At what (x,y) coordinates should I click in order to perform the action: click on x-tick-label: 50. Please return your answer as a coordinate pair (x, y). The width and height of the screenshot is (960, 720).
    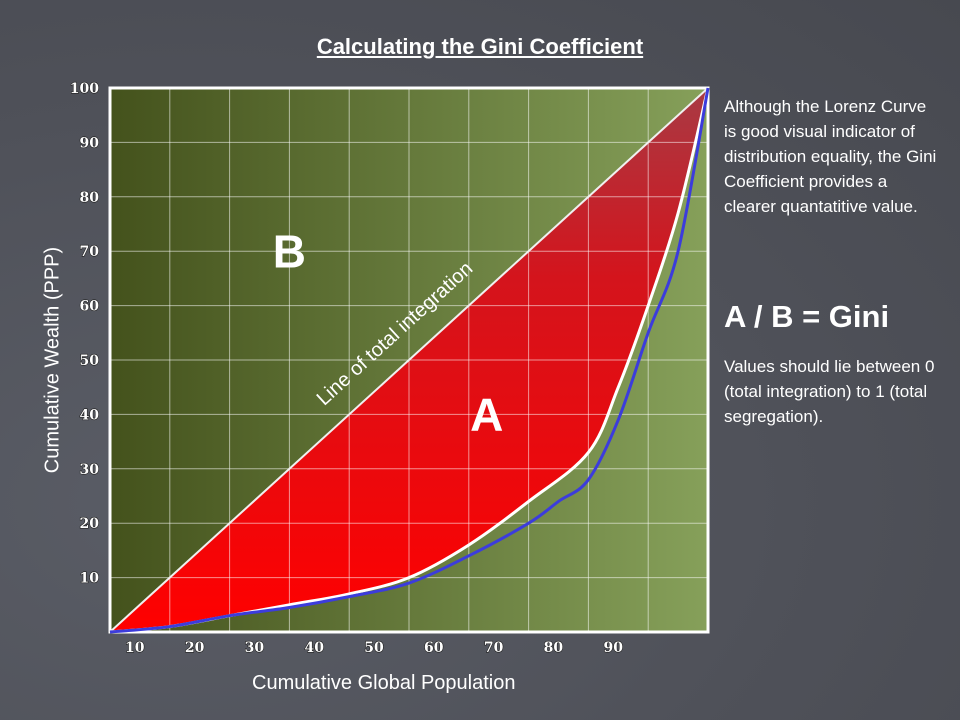
    Looking at the image, I should click on (374, 648).